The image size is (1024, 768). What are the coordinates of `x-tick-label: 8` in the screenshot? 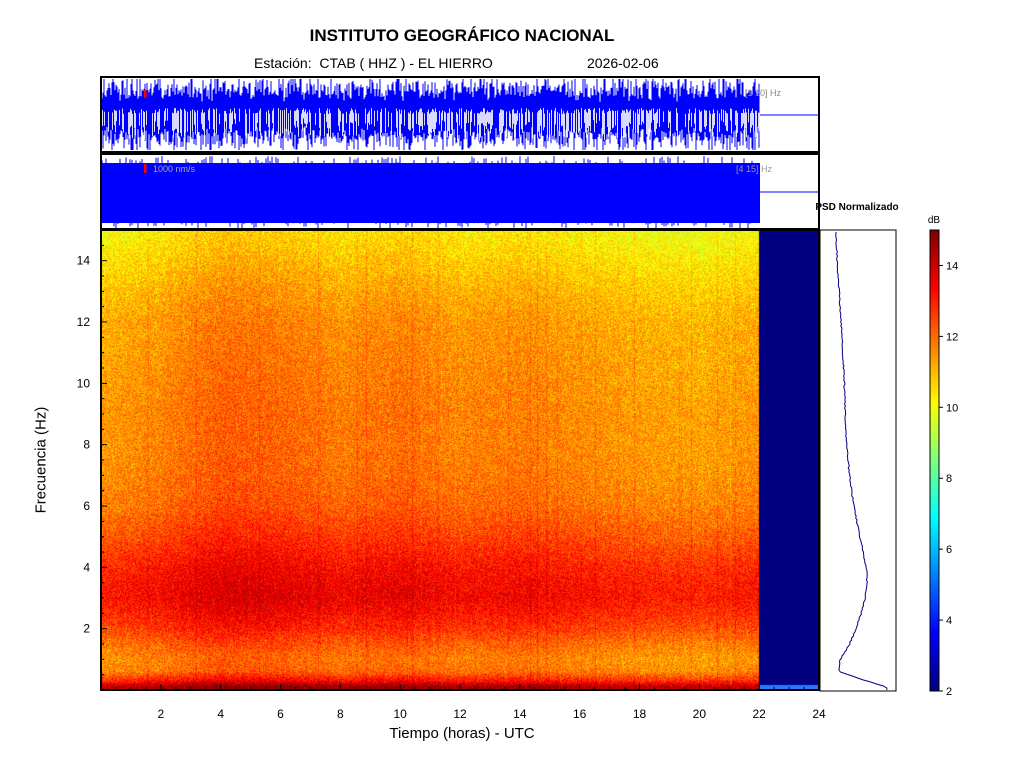 It's located at (340, 714).